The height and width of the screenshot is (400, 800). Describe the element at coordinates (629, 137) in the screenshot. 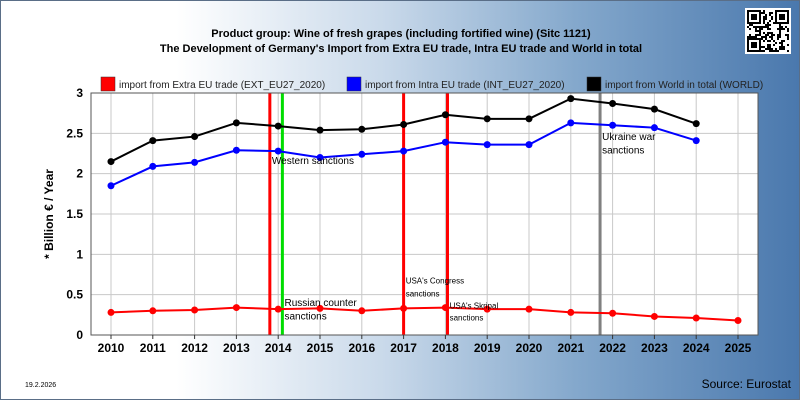

I see `annotation-label: Ukraine war` at that location.